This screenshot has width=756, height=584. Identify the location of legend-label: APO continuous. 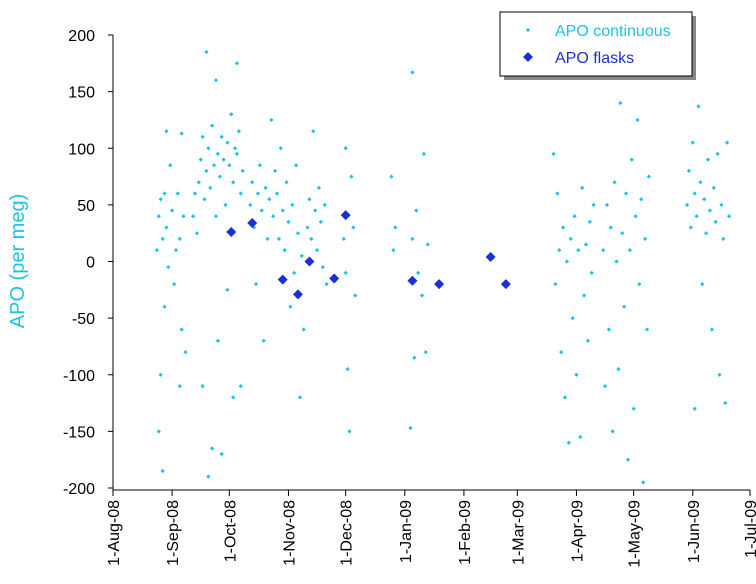
(613, 31).